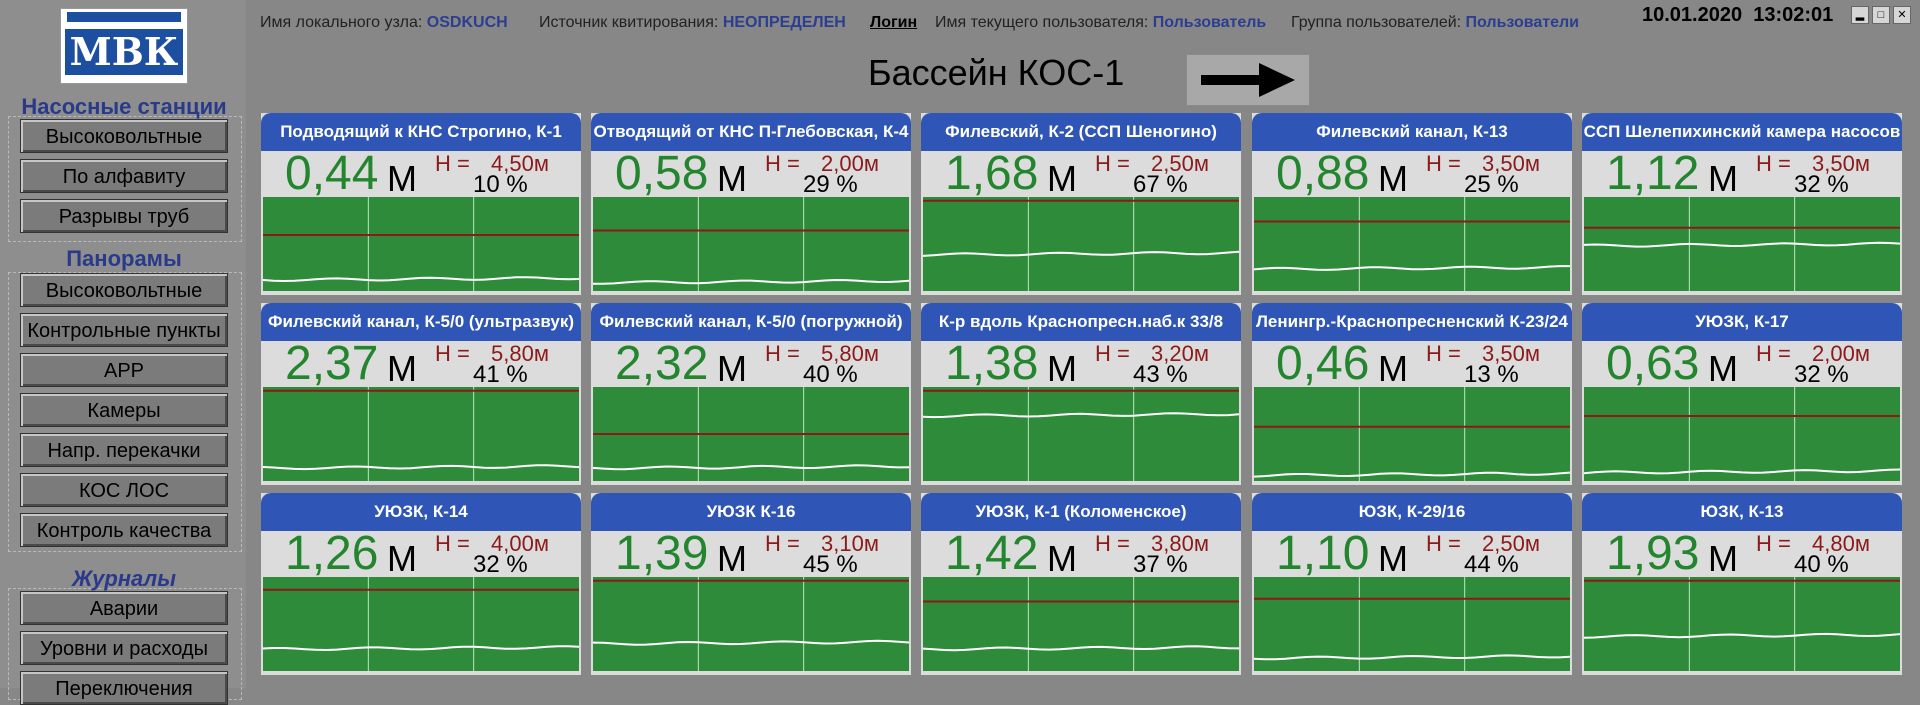 The height and width of the screenshot is (705, 1920). I want to click on level-value: 2,32, so click(662, 363).